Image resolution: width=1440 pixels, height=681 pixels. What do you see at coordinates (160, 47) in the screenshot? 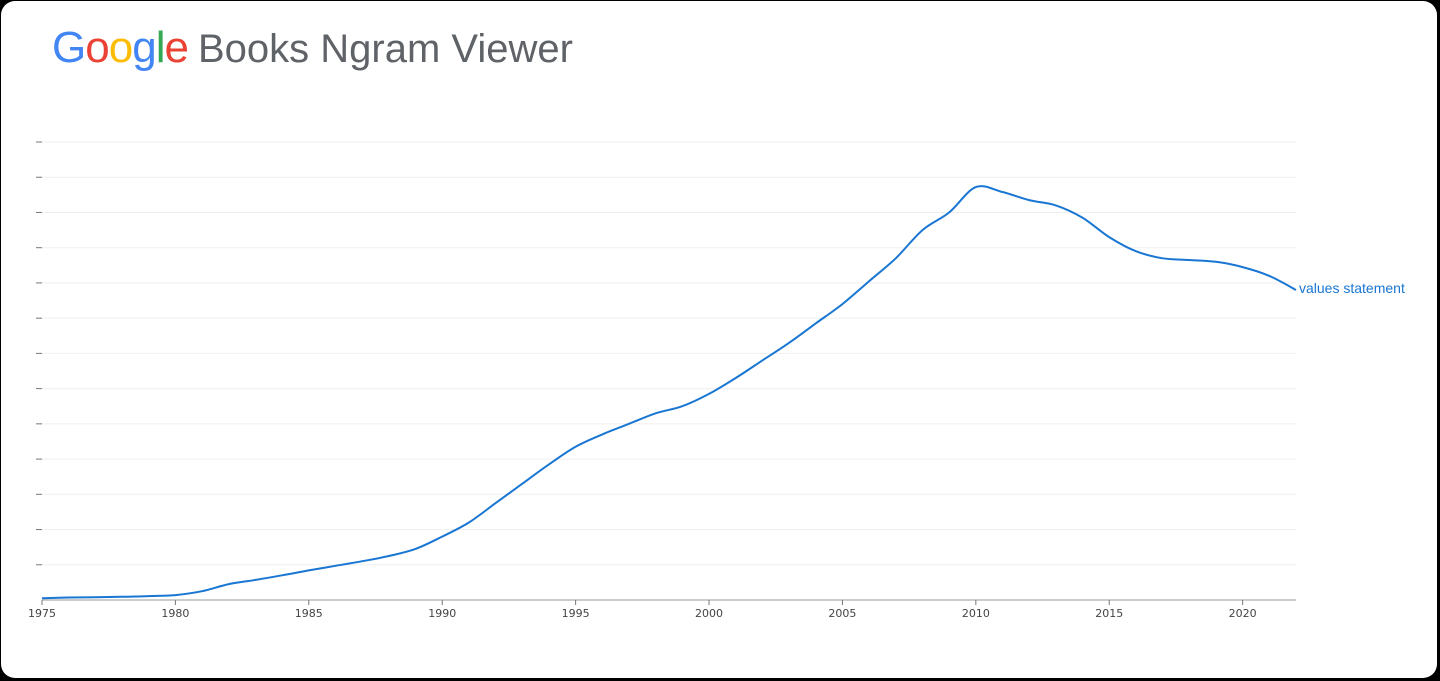
I see `logo-letter: l` at bounding box center [160, 47].